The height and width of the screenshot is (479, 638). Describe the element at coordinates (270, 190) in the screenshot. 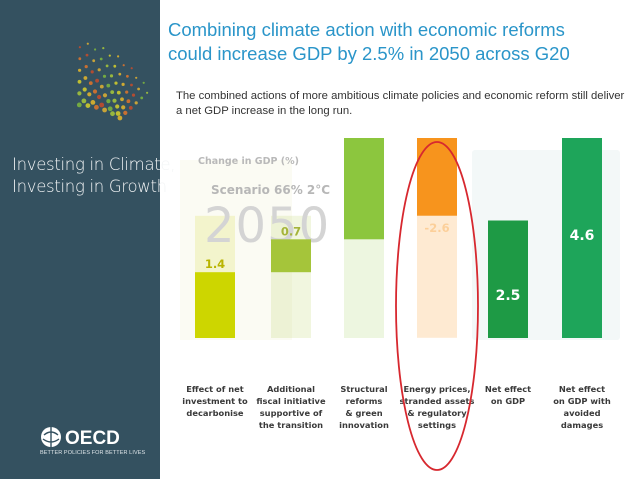

I see `scenario-label: Scenario 66% 2°C` at that location.